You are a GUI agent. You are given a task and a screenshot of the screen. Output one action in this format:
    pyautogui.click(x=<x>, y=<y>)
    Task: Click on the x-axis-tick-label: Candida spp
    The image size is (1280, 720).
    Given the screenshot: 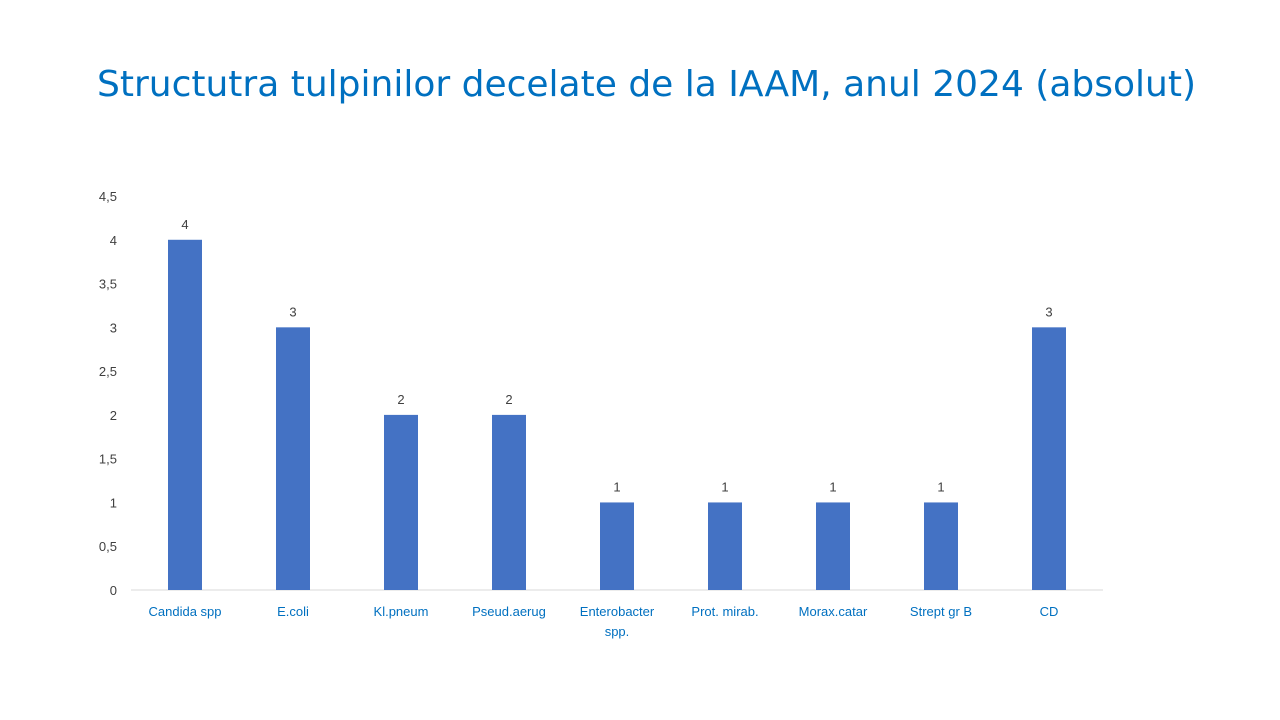 What is the action you would take?
    pyautogui.click(x=185, y=611)
    